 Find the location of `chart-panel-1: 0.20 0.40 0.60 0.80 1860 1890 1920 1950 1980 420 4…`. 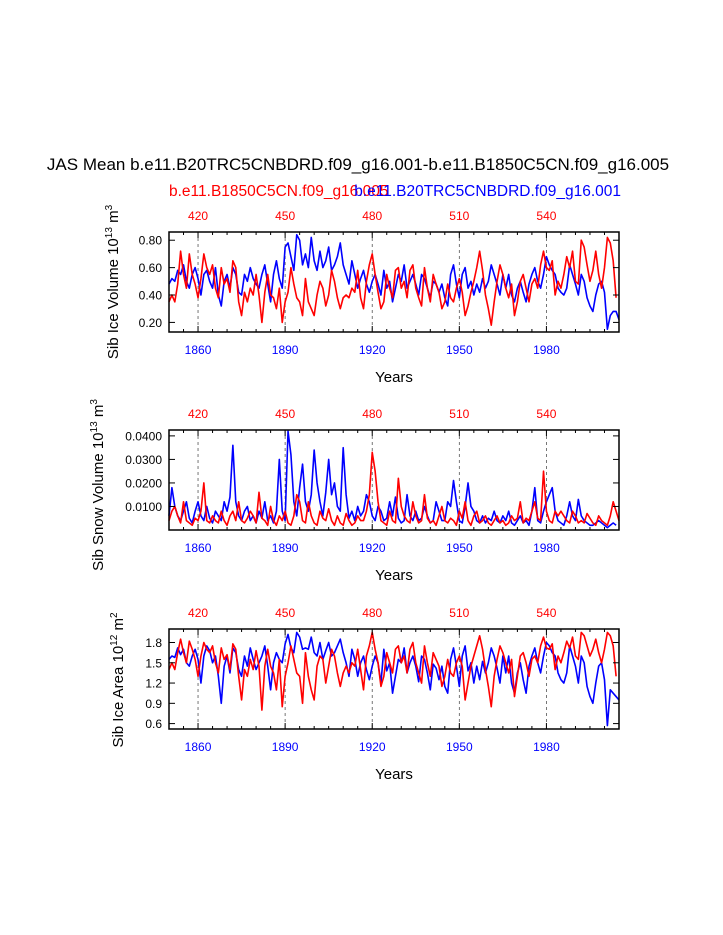

chart-panel-1: 0.20 0.40 0.60 0.80 1860 1890 1920 1950 1980 420 4… is located at coordinates (362, 295).